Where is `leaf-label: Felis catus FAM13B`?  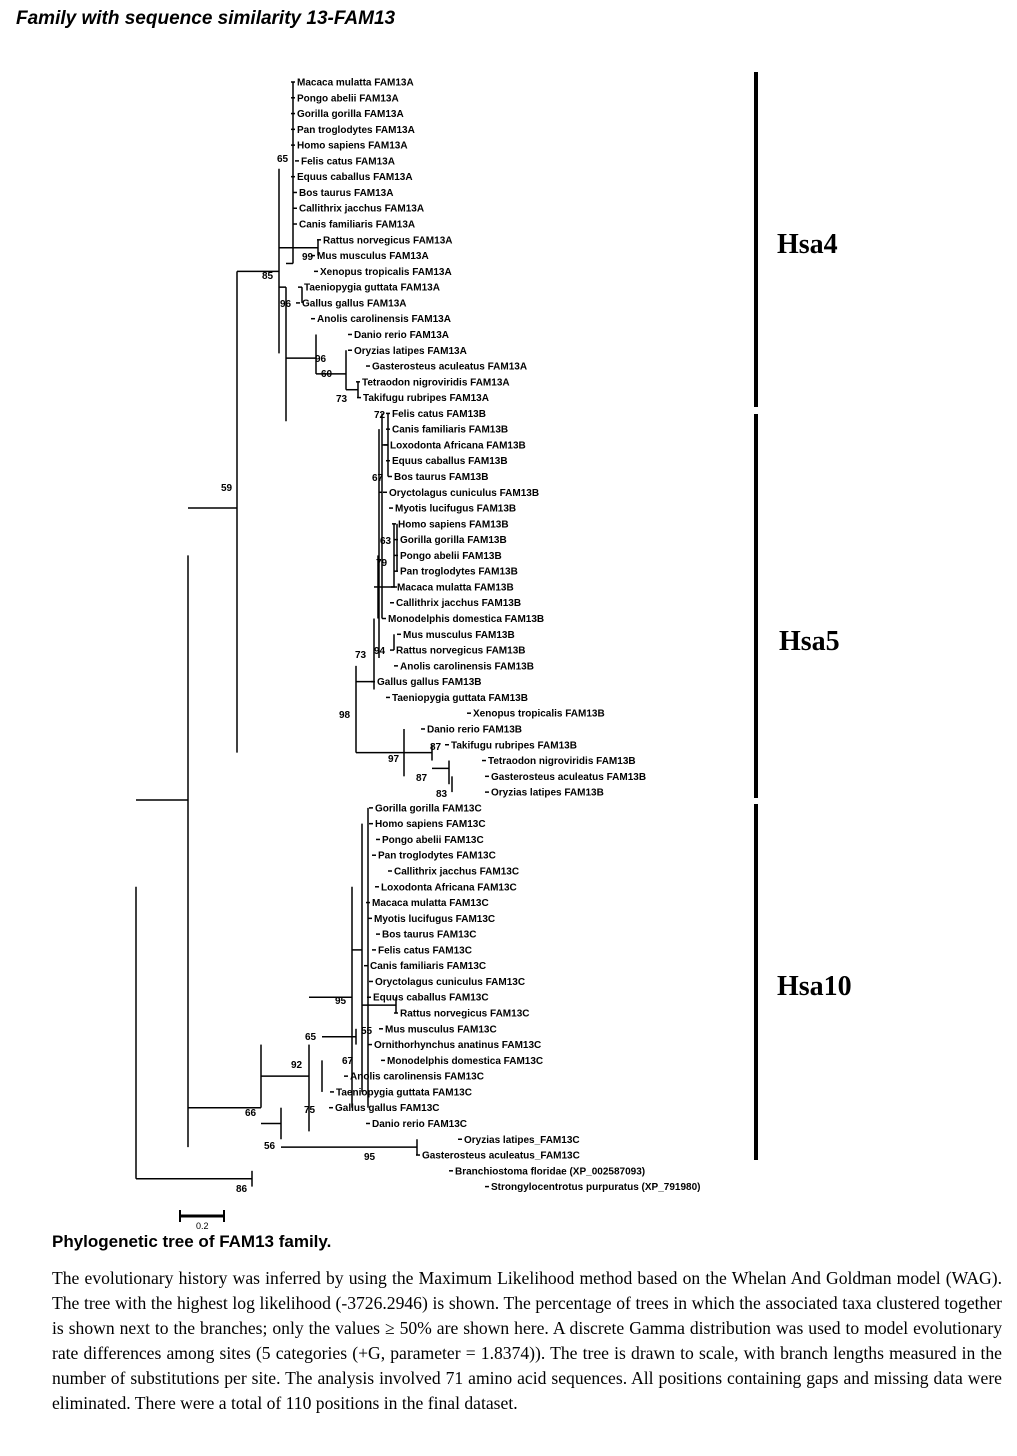 leaf-label: Felis catus FAM13B is located at coordinates (439, 414).